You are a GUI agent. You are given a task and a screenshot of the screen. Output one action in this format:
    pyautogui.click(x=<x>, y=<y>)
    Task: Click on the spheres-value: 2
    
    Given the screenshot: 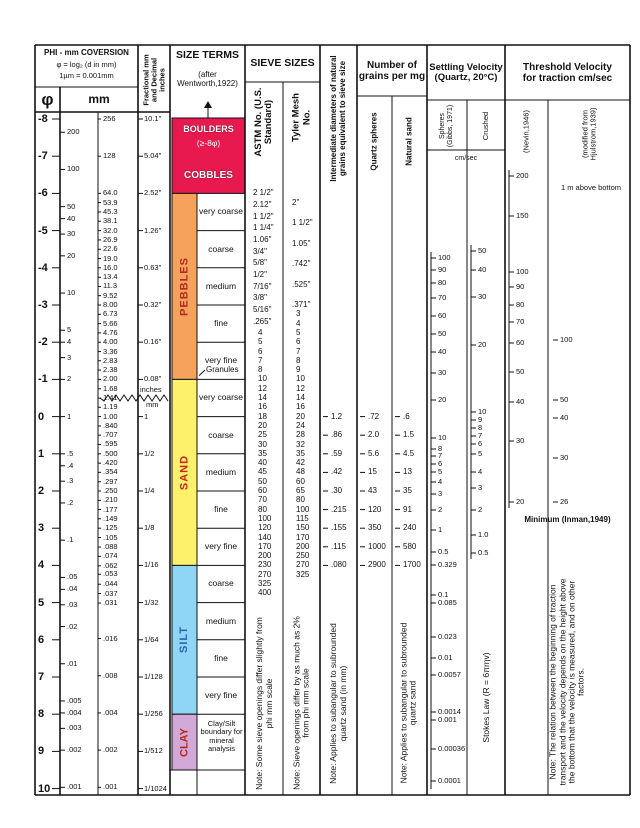 What is the action you would take?
    pyautogui.click(x=440, y=509)
    